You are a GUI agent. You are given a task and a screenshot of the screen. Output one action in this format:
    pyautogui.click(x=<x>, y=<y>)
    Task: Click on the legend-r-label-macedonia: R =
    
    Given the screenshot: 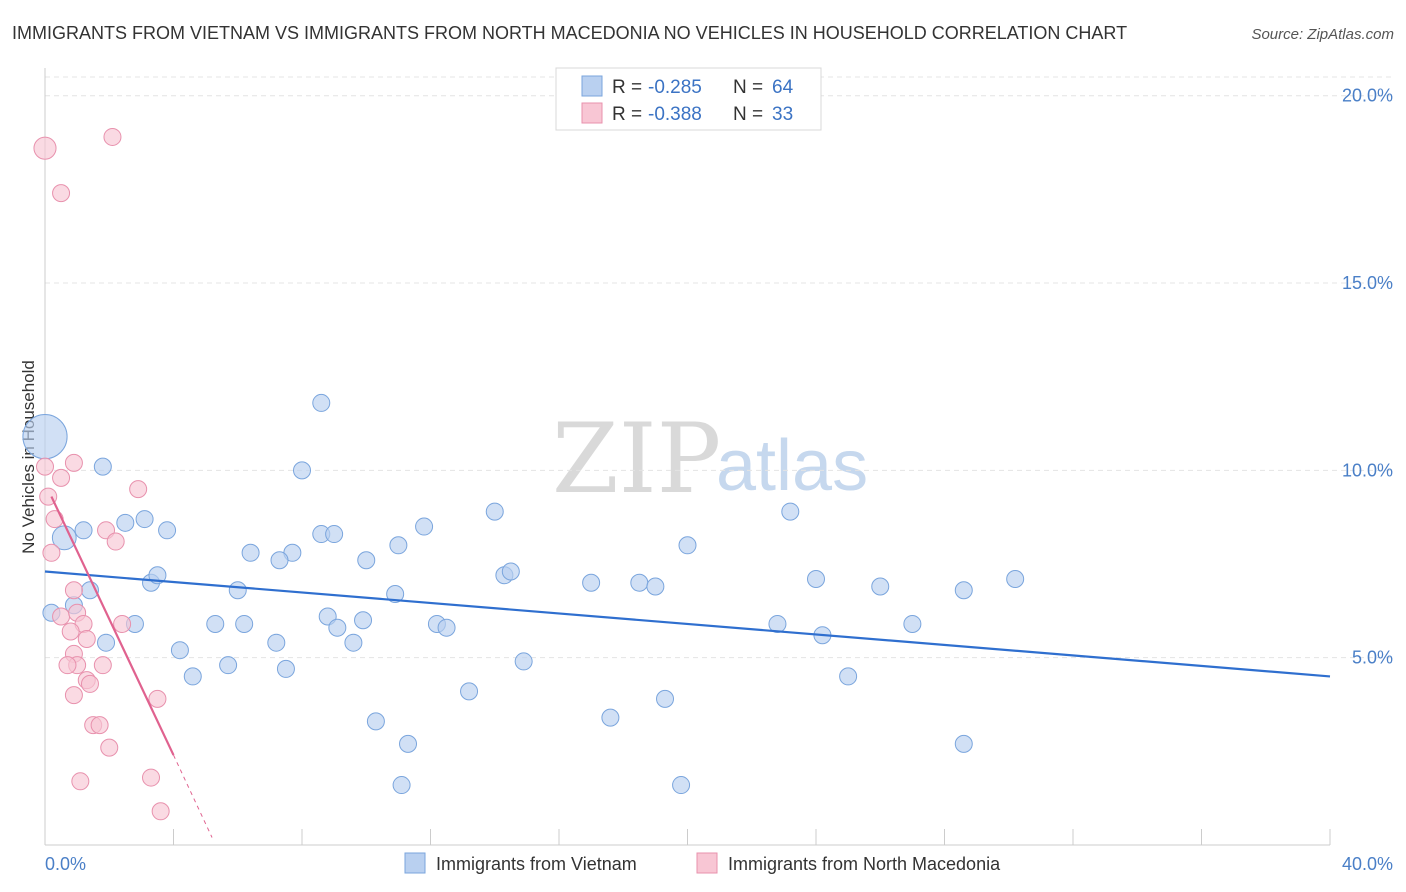 What is the action you would take?
    pyautogui.click(x=627, y=114)
    